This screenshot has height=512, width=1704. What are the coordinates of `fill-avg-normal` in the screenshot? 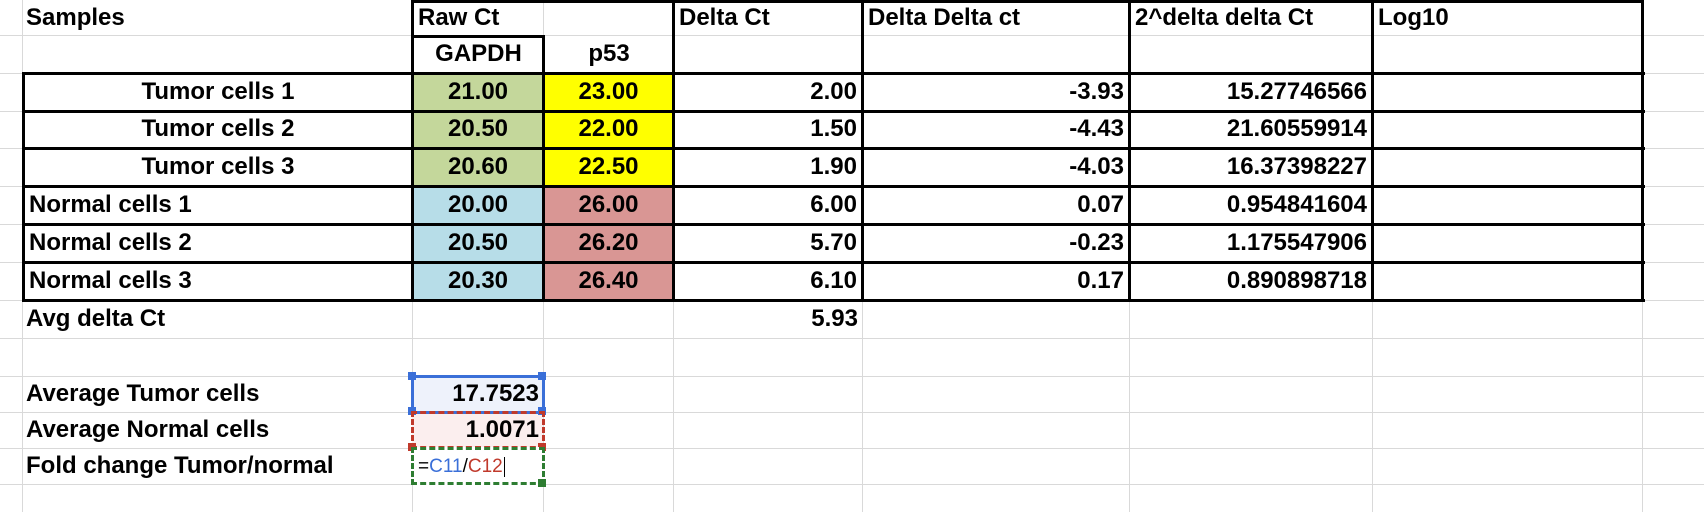 It's located at (477, 430).